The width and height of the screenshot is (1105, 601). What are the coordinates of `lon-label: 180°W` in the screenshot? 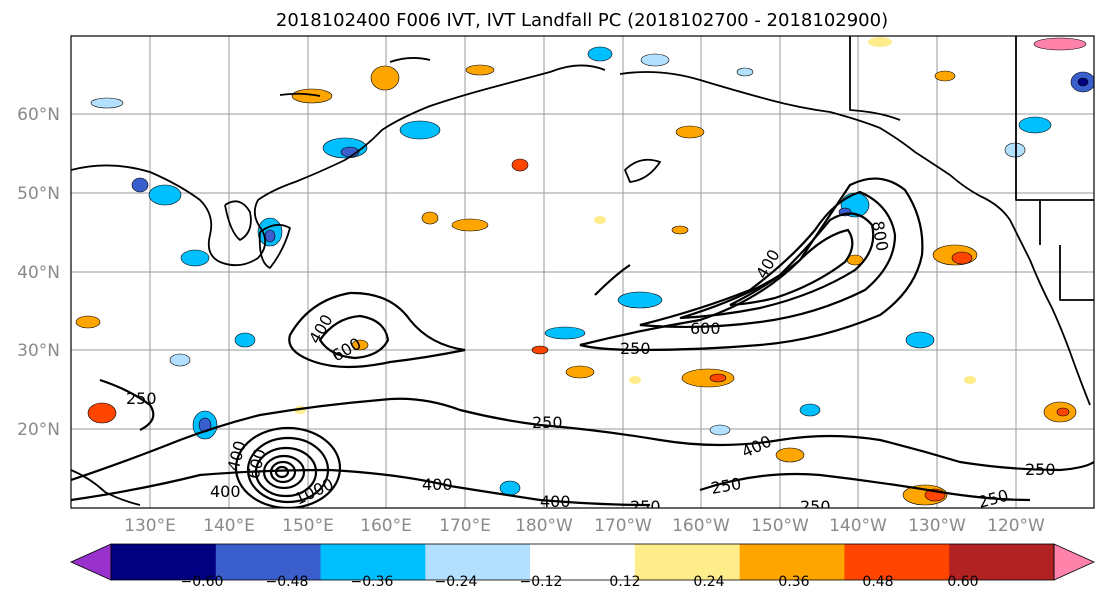 It's located at (544, 526).